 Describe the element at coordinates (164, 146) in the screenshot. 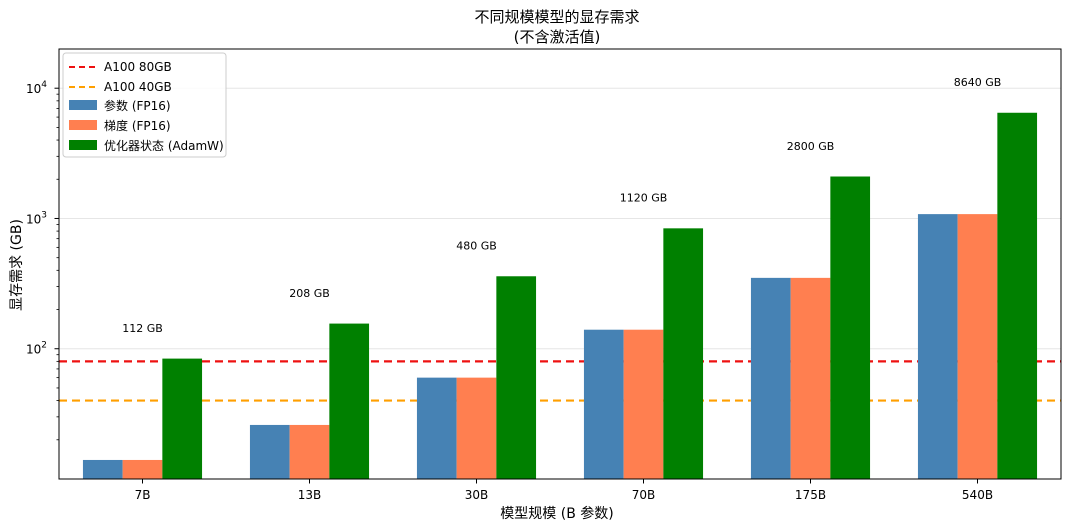

I see `legend-label-optimizer: 优化器状态 (AdamW)` at that location.